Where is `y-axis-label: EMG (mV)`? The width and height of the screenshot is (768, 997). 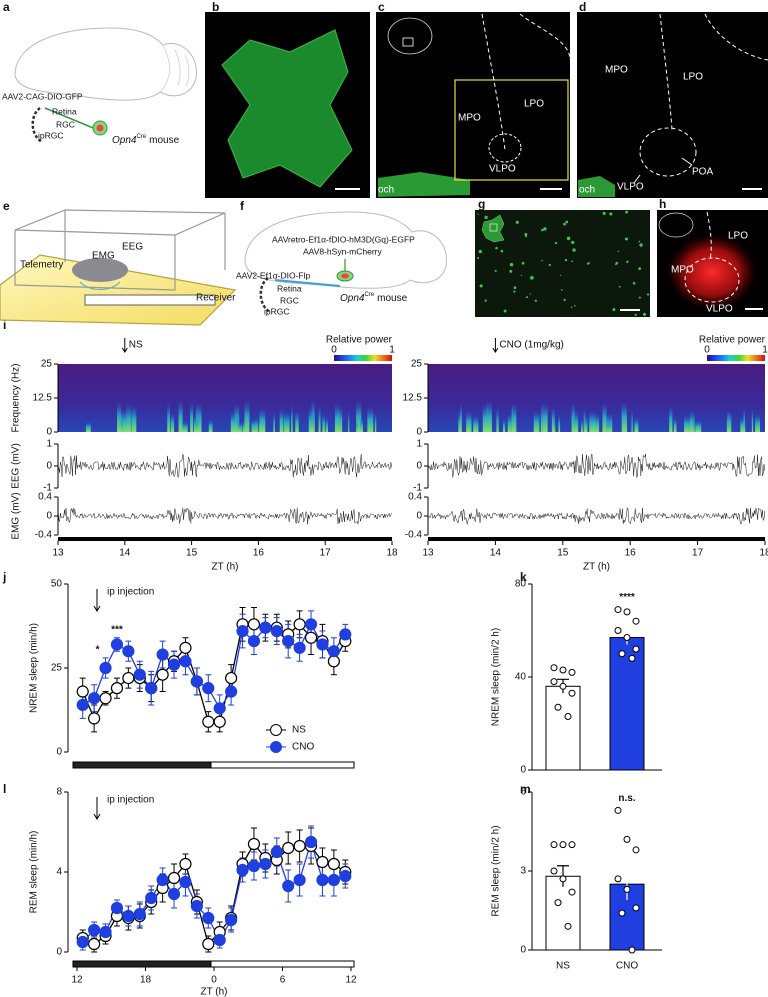
y-axis-label: EMG (mV) is located at coordinates (16, 515).